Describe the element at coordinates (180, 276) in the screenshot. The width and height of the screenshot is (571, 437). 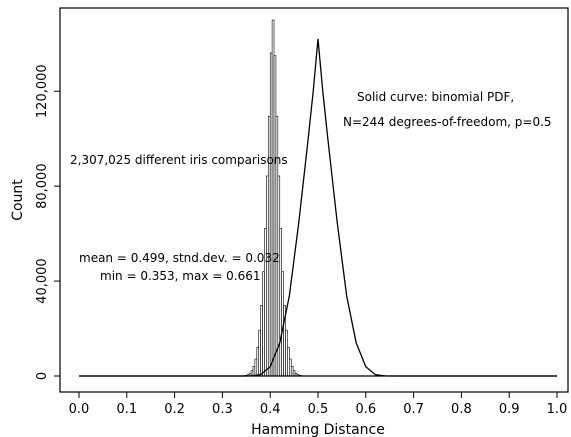
I see `annotation-min-max: min = 0.353, max = 0.661` at that location.